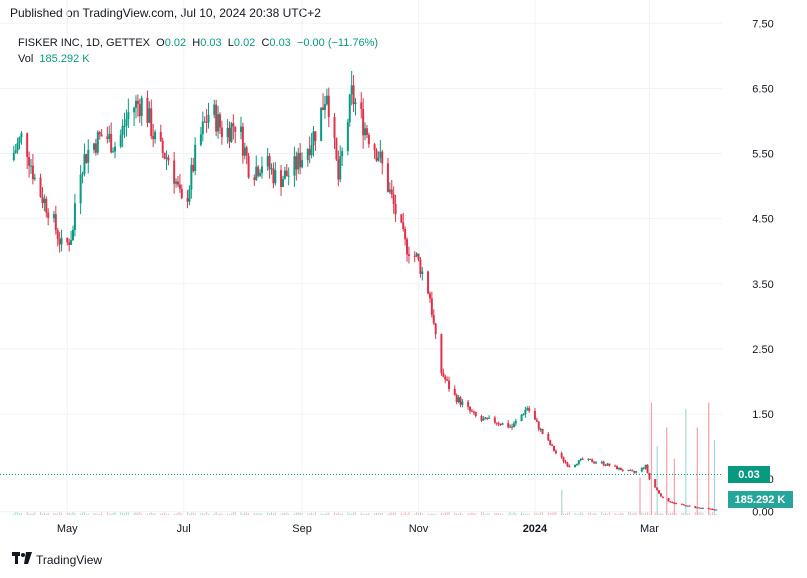  I want to click on low-value: 0.02, so click(244, 43).